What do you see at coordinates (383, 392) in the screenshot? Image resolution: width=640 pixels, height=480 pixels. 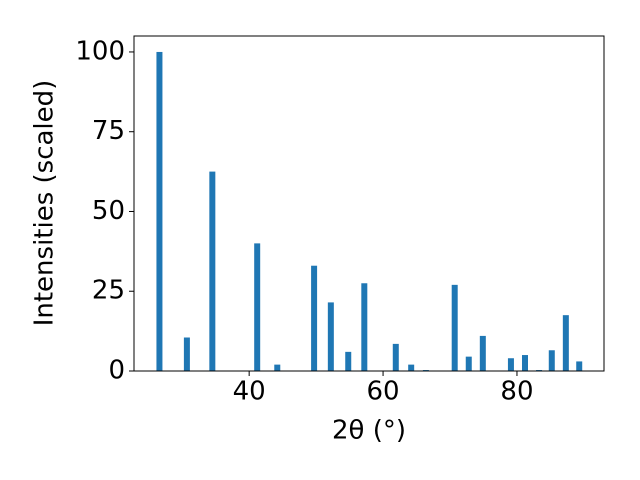 I see `x-tick-label: 60` at bounding box center [383, 392].